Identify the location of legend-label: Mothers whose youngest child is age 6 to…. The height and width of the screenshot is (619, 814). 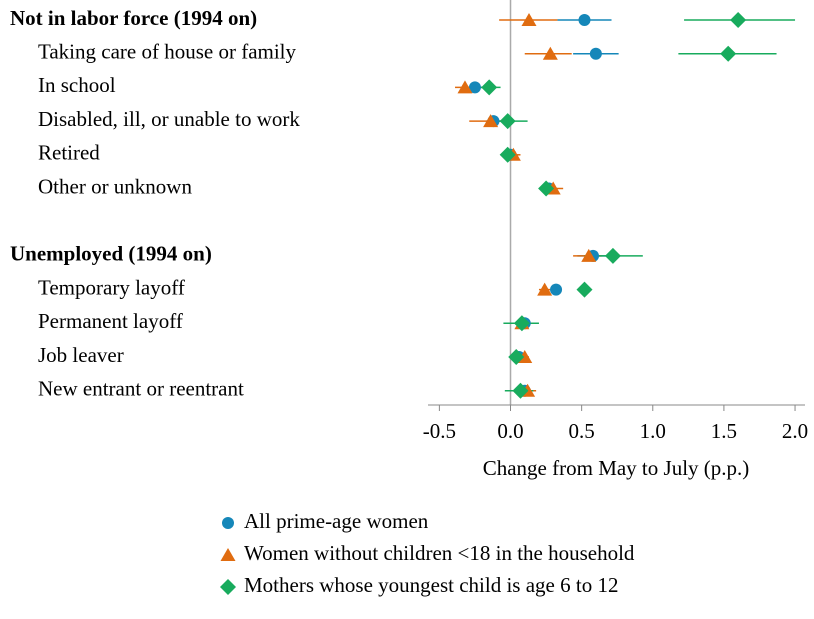
(431, 585).